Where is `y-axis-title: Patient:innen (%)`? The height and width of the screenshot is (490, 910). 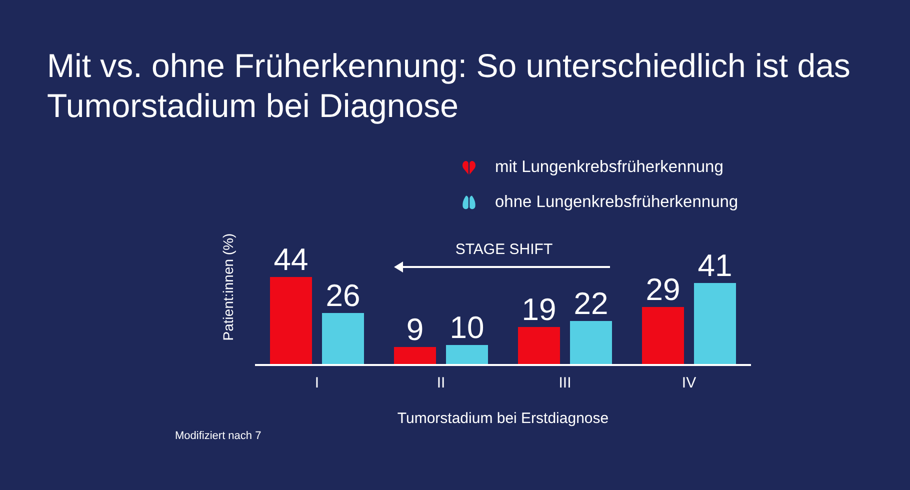
y-axis-title: Patient:innen (%) is located at coordinates (228, 287).